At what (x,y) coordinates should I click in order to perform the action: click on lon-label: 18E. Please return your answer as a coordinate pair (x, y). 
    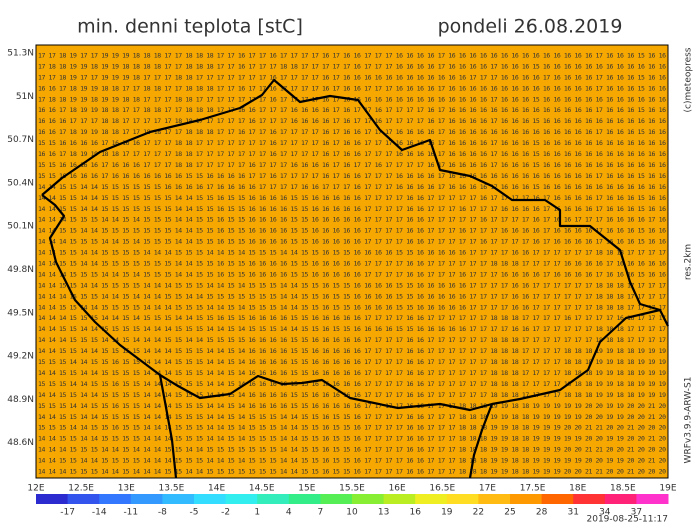
    Looking at the image, I should click on (577, 489).